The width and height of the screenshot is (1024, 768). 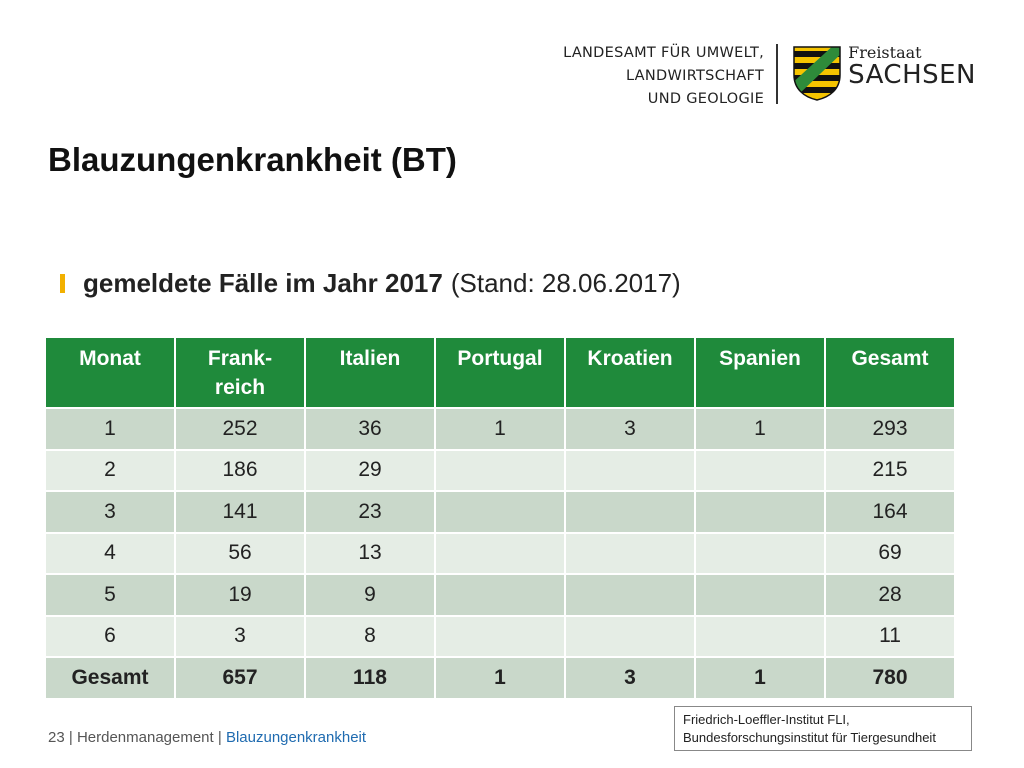 I want to click on state-name: Freistaat SACHSEN, so click(x=912, y=66).